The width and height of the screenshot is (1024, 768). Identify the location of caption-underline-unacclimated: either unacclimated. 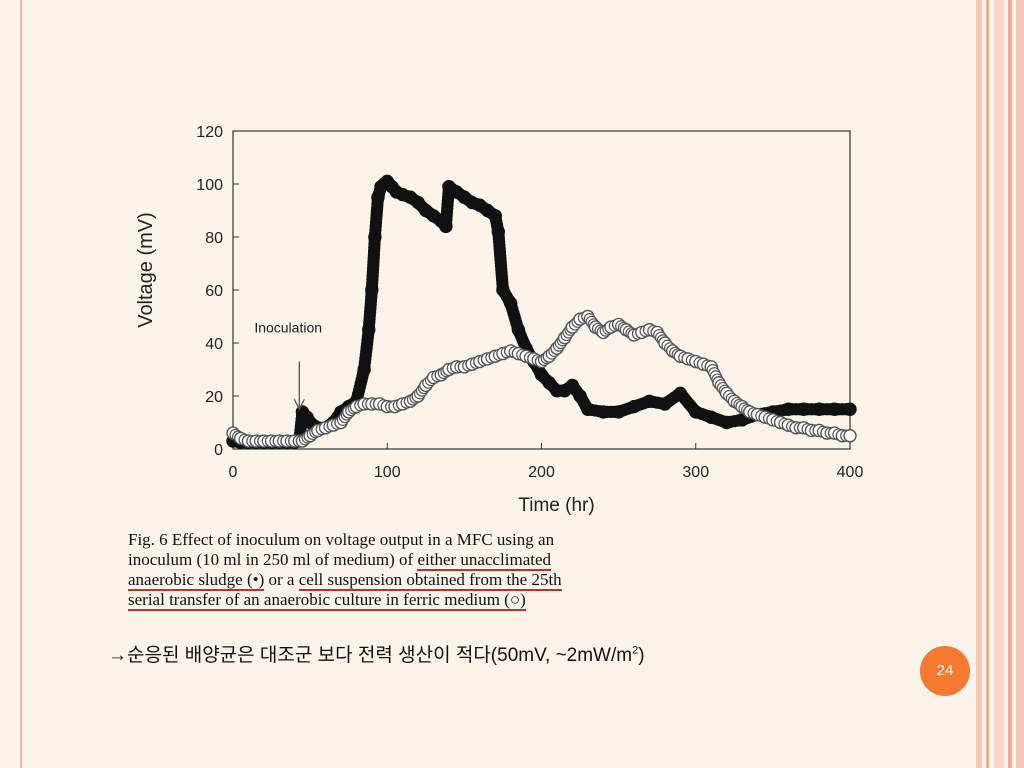
(484, 560).